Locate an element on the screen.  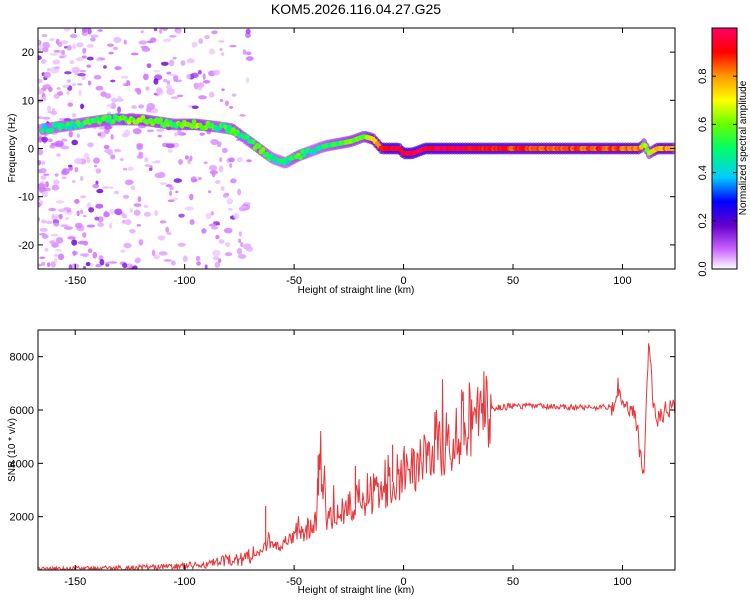
spectrogram-x-tick-label: -150 is located at coordinates (75, 281).